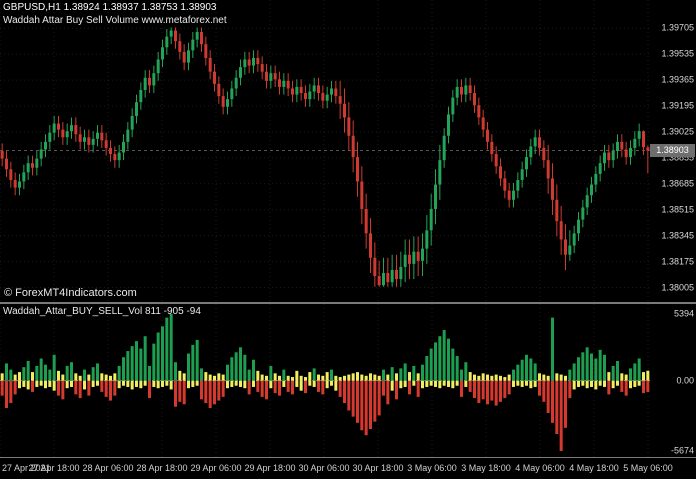  I want to click on time-axis-label: 28 Apr 18:00, so click(162, 468).